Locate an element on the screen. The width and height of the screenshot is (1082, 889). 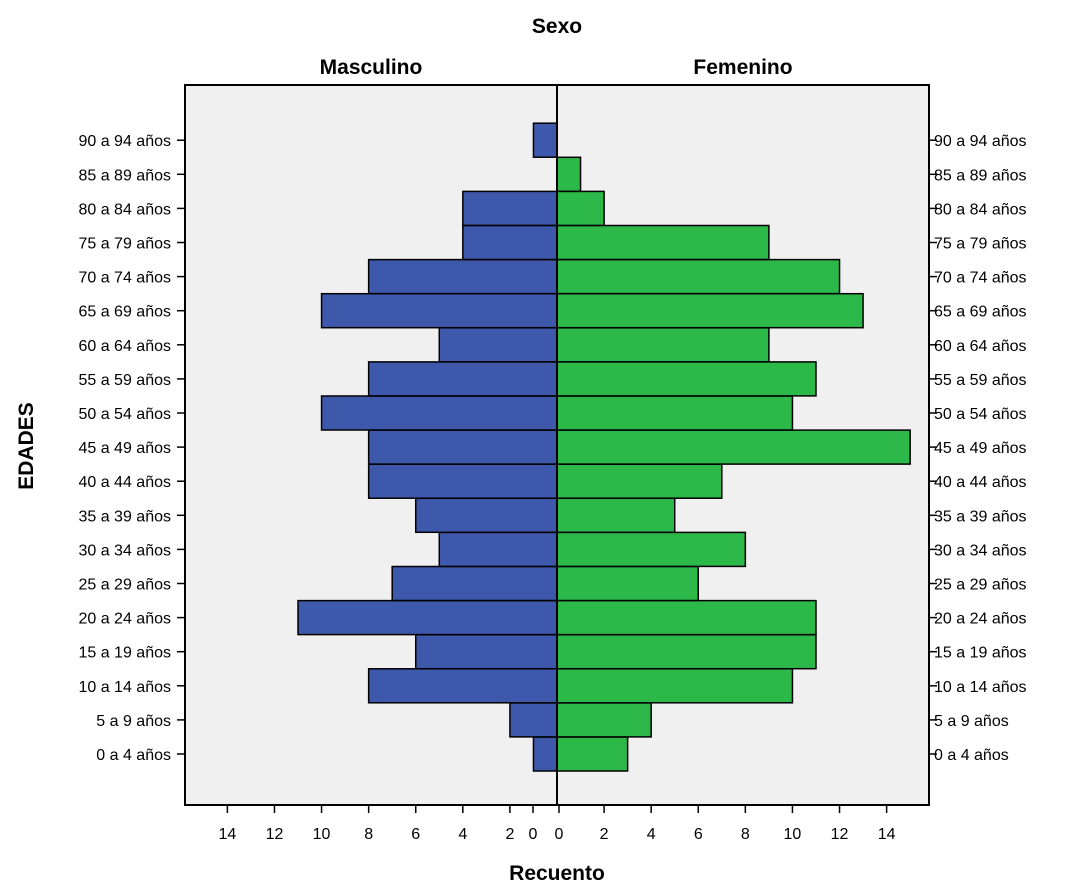
y-tick-label-left: 85 a 89 años is located at coordinates (124, 175).